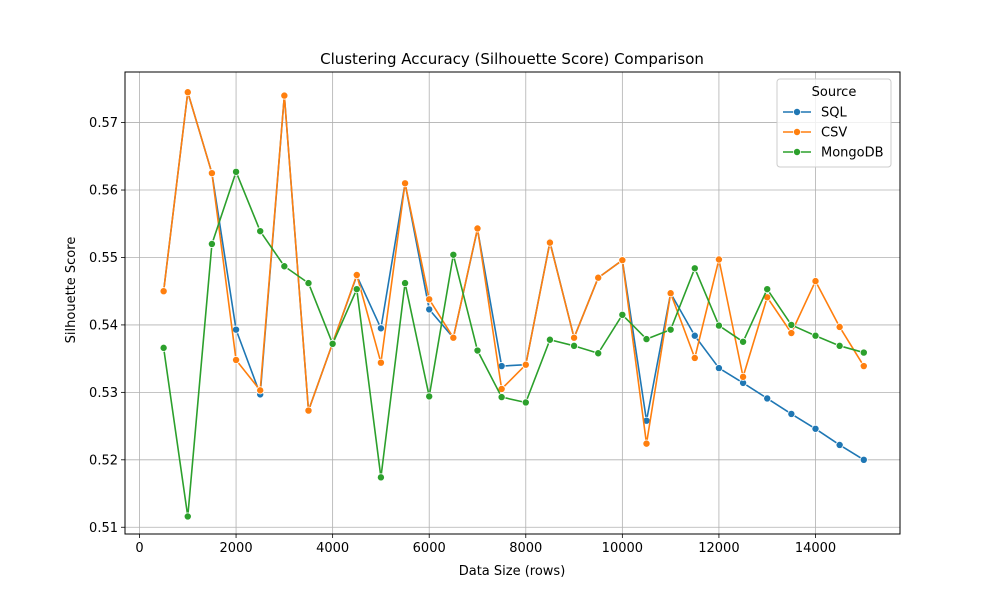 This screenshot has height=604, width=1000. Describe the element at coordinates (429, 548) in the screenshot. I see `x-tick-label: 6000` at that location.